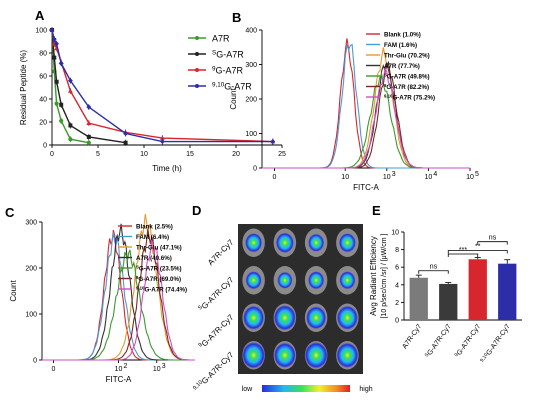 The image size is (557, 416). Describe the element at coordinates (397, 250) in the screenshot. I see `y-tick-label: 8` at that location.